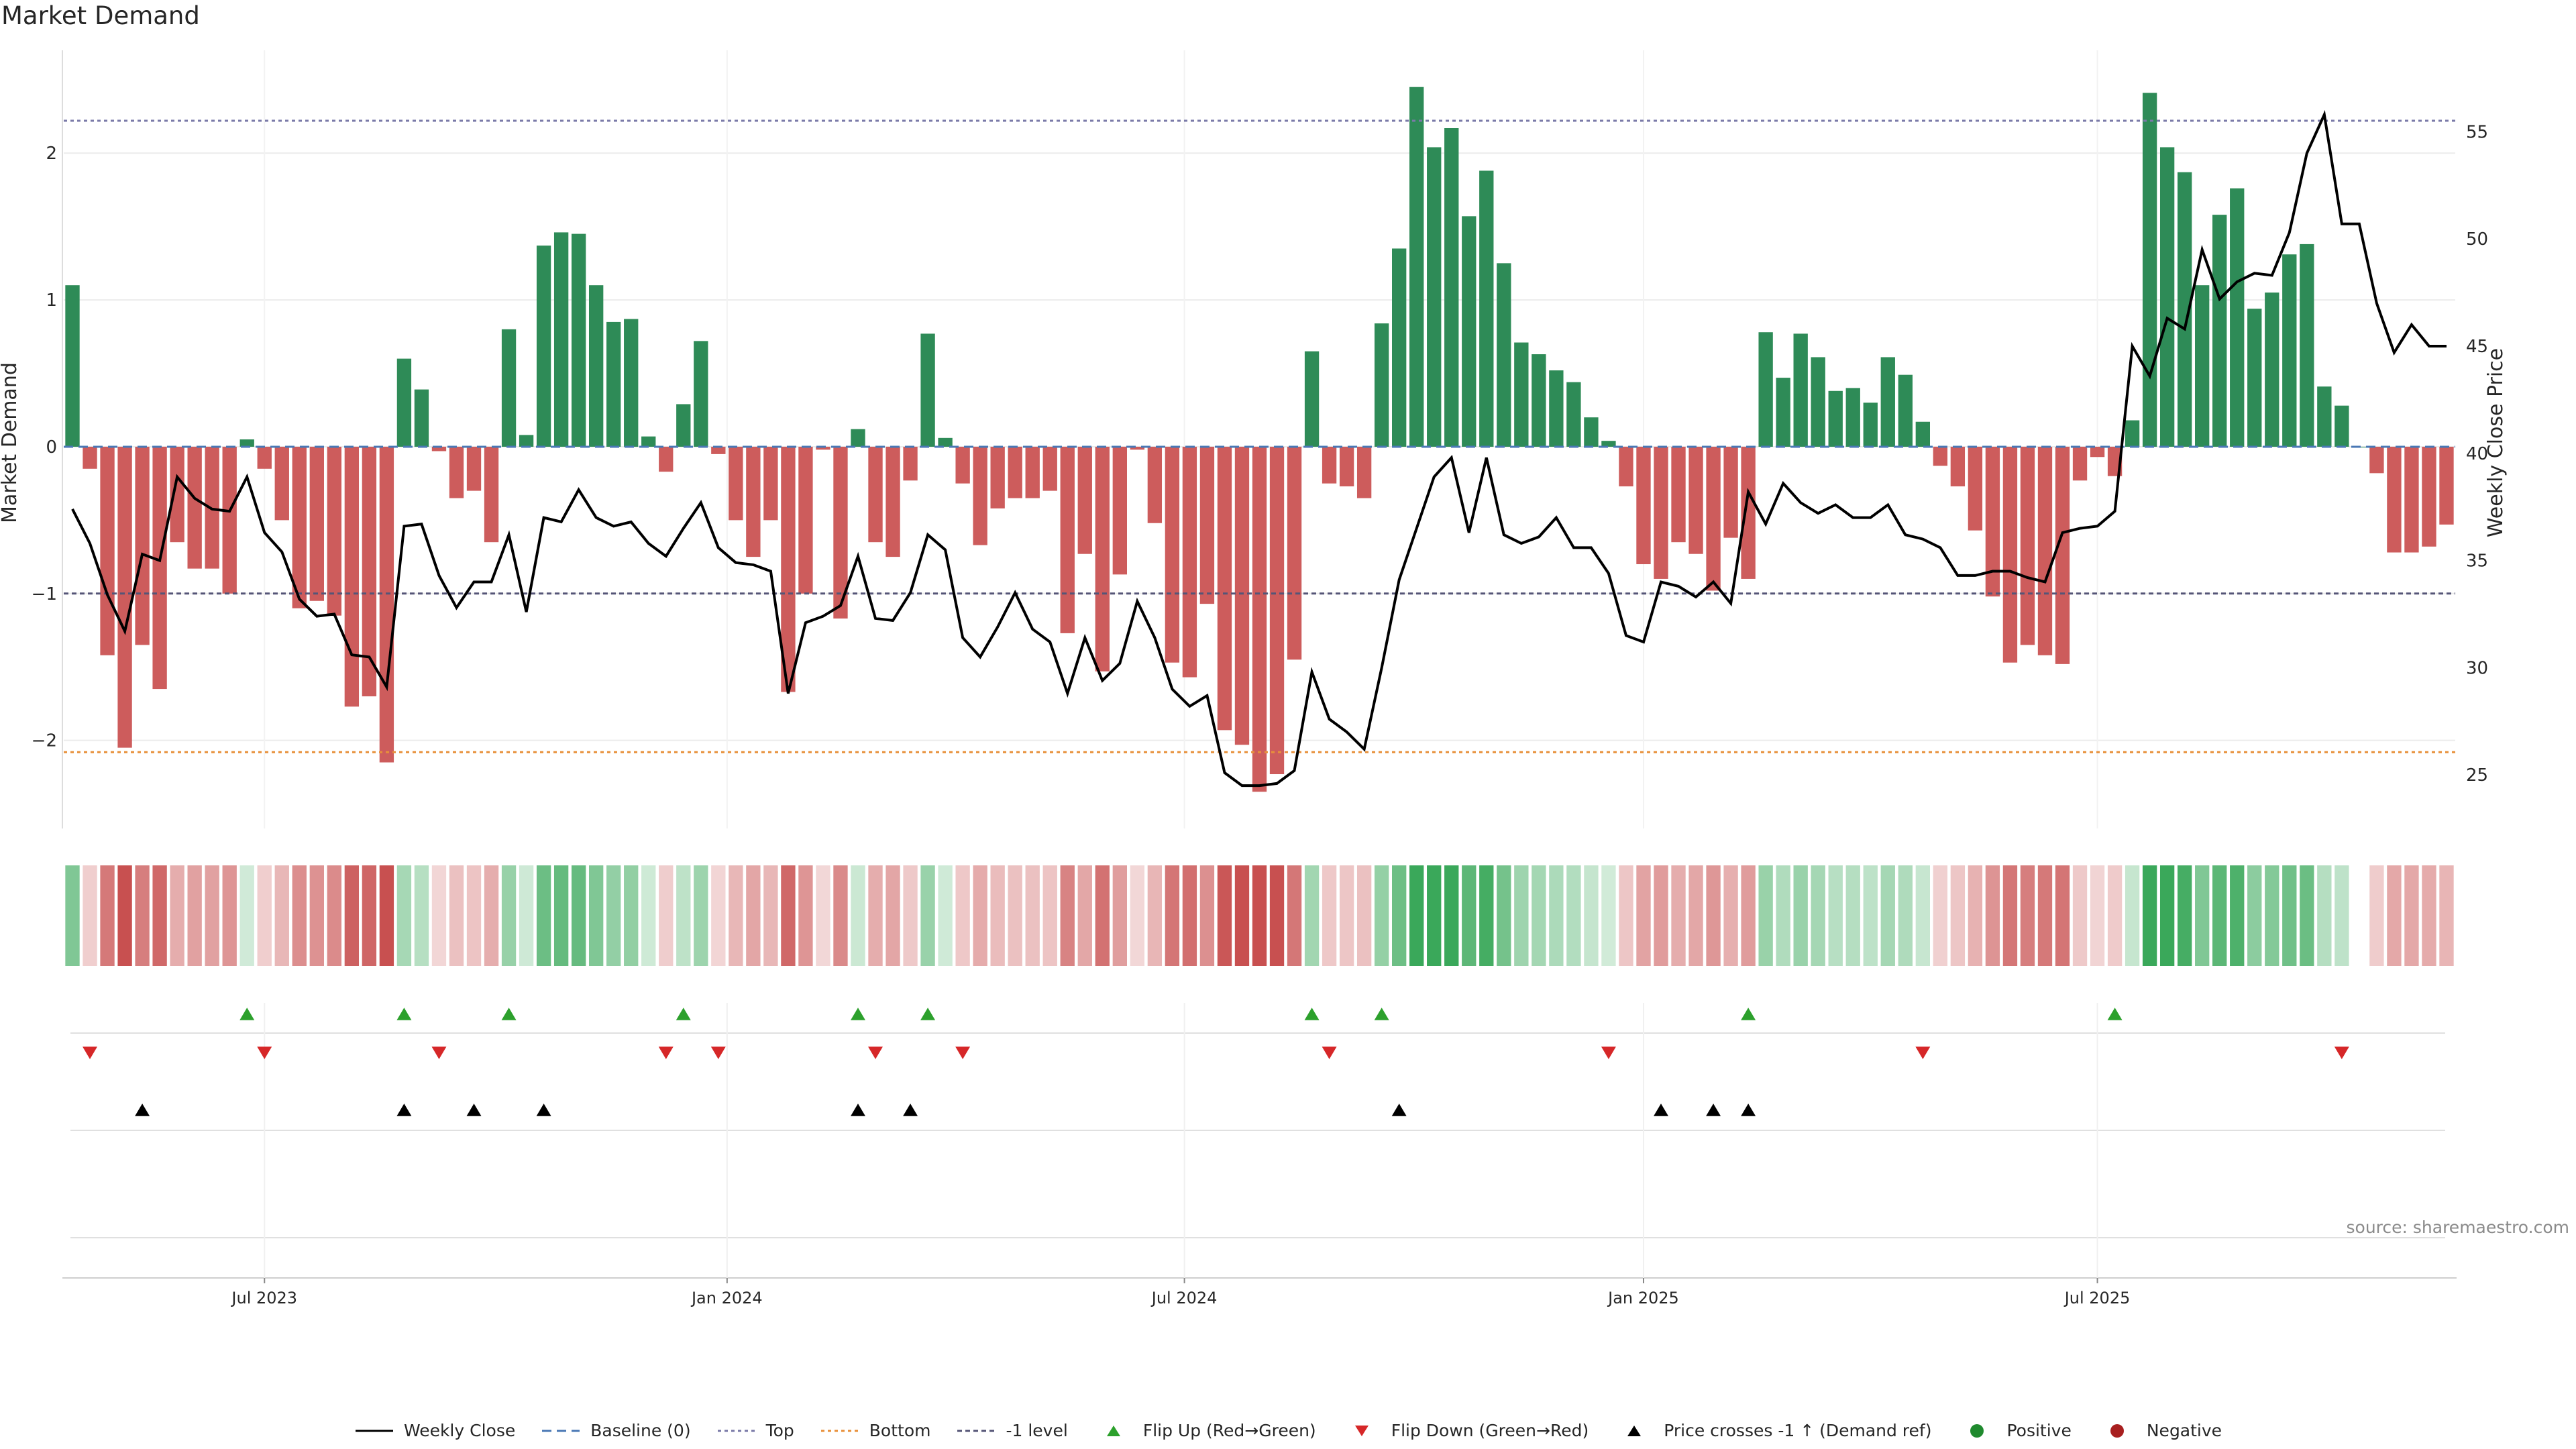  Describe the element at coordinates (374, 1431) in the screenshot. I see `legend-symbol-price` at that location.